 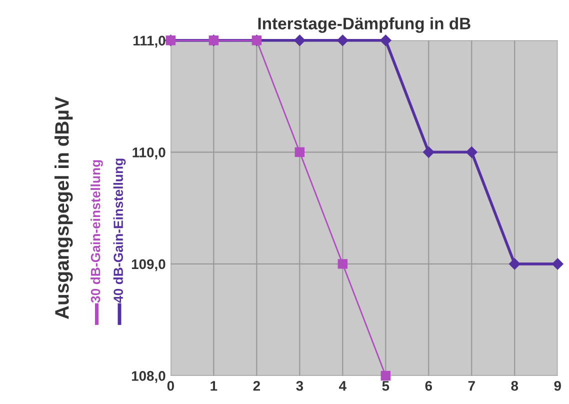 What do you see at coordinates (428, 385) in the screenshot?
I see `x-tick-label: 6` at bounding box center [428, 385].